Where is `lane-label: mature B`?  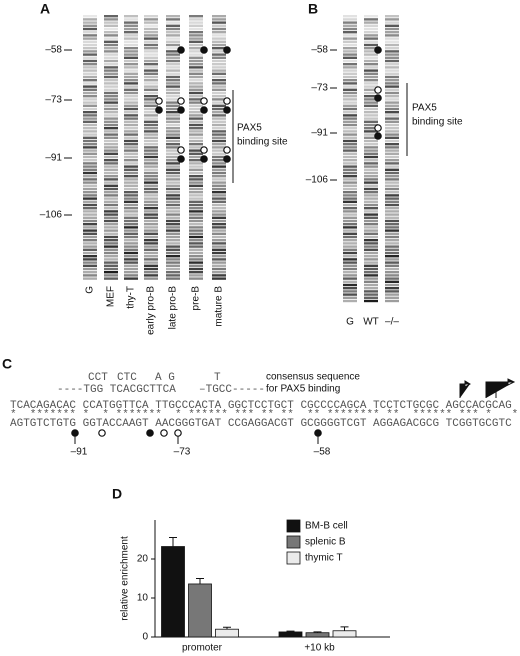 lane-label: mature B is located at coordinates (219, 306).